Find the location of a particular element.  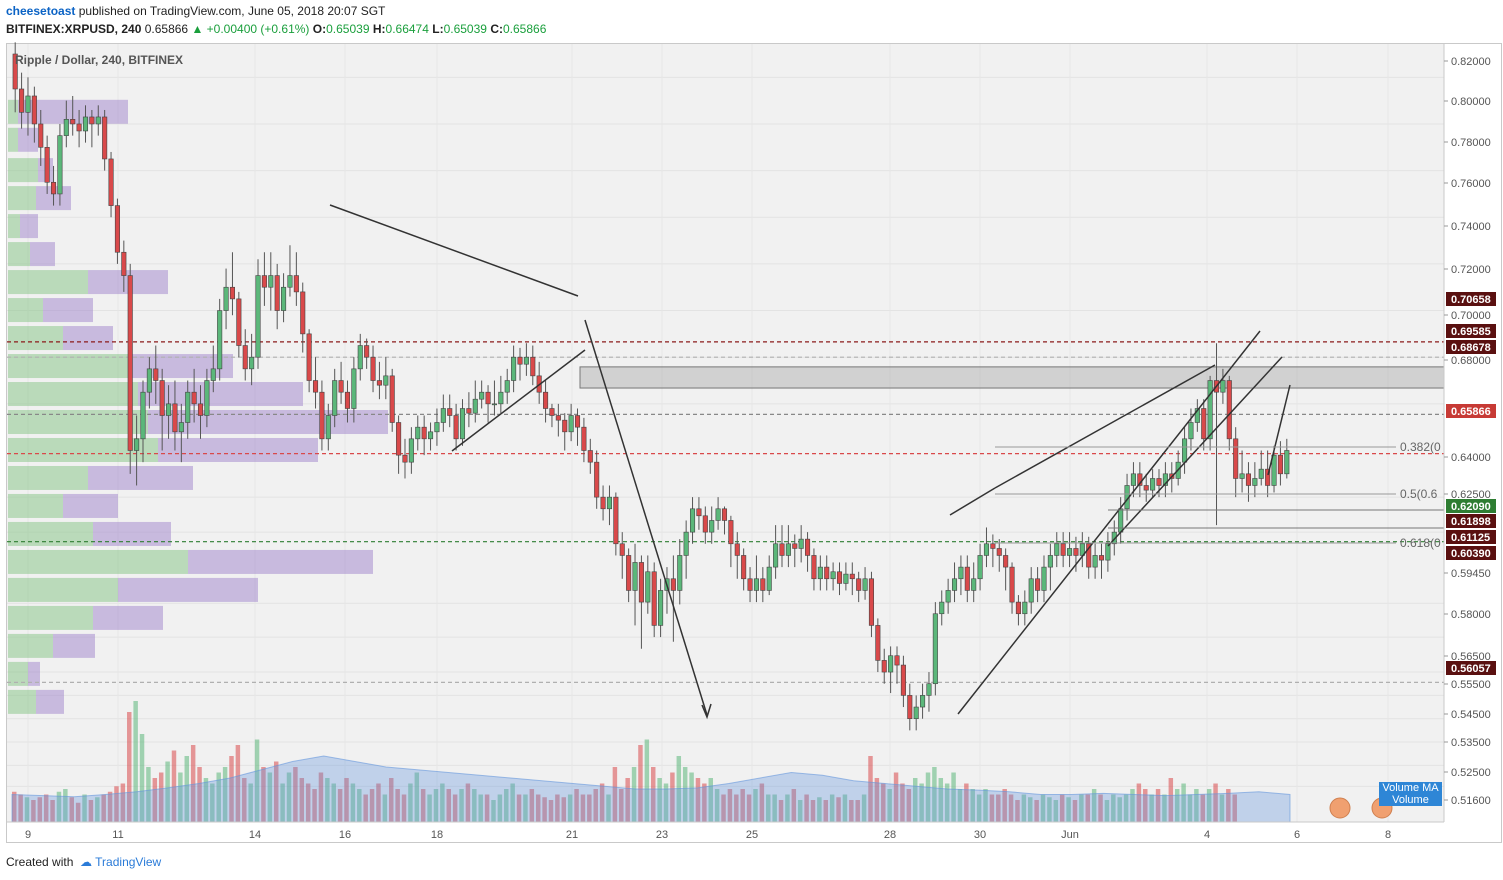

price-tick-label: 0.51600 is located at coordinates (1471, 801).